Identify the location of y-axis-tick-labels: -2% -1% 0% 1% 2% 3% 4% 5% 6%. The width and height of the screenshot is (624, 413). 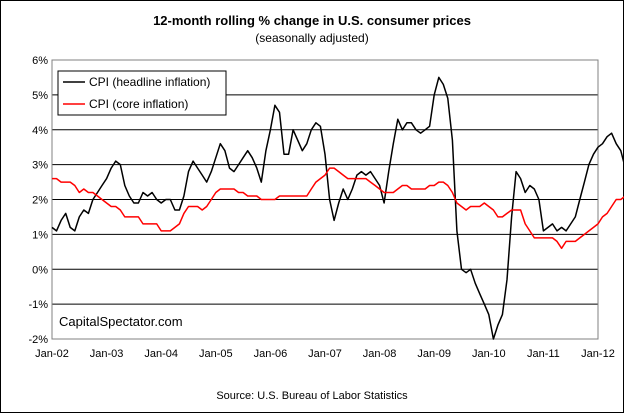
(38, 200).